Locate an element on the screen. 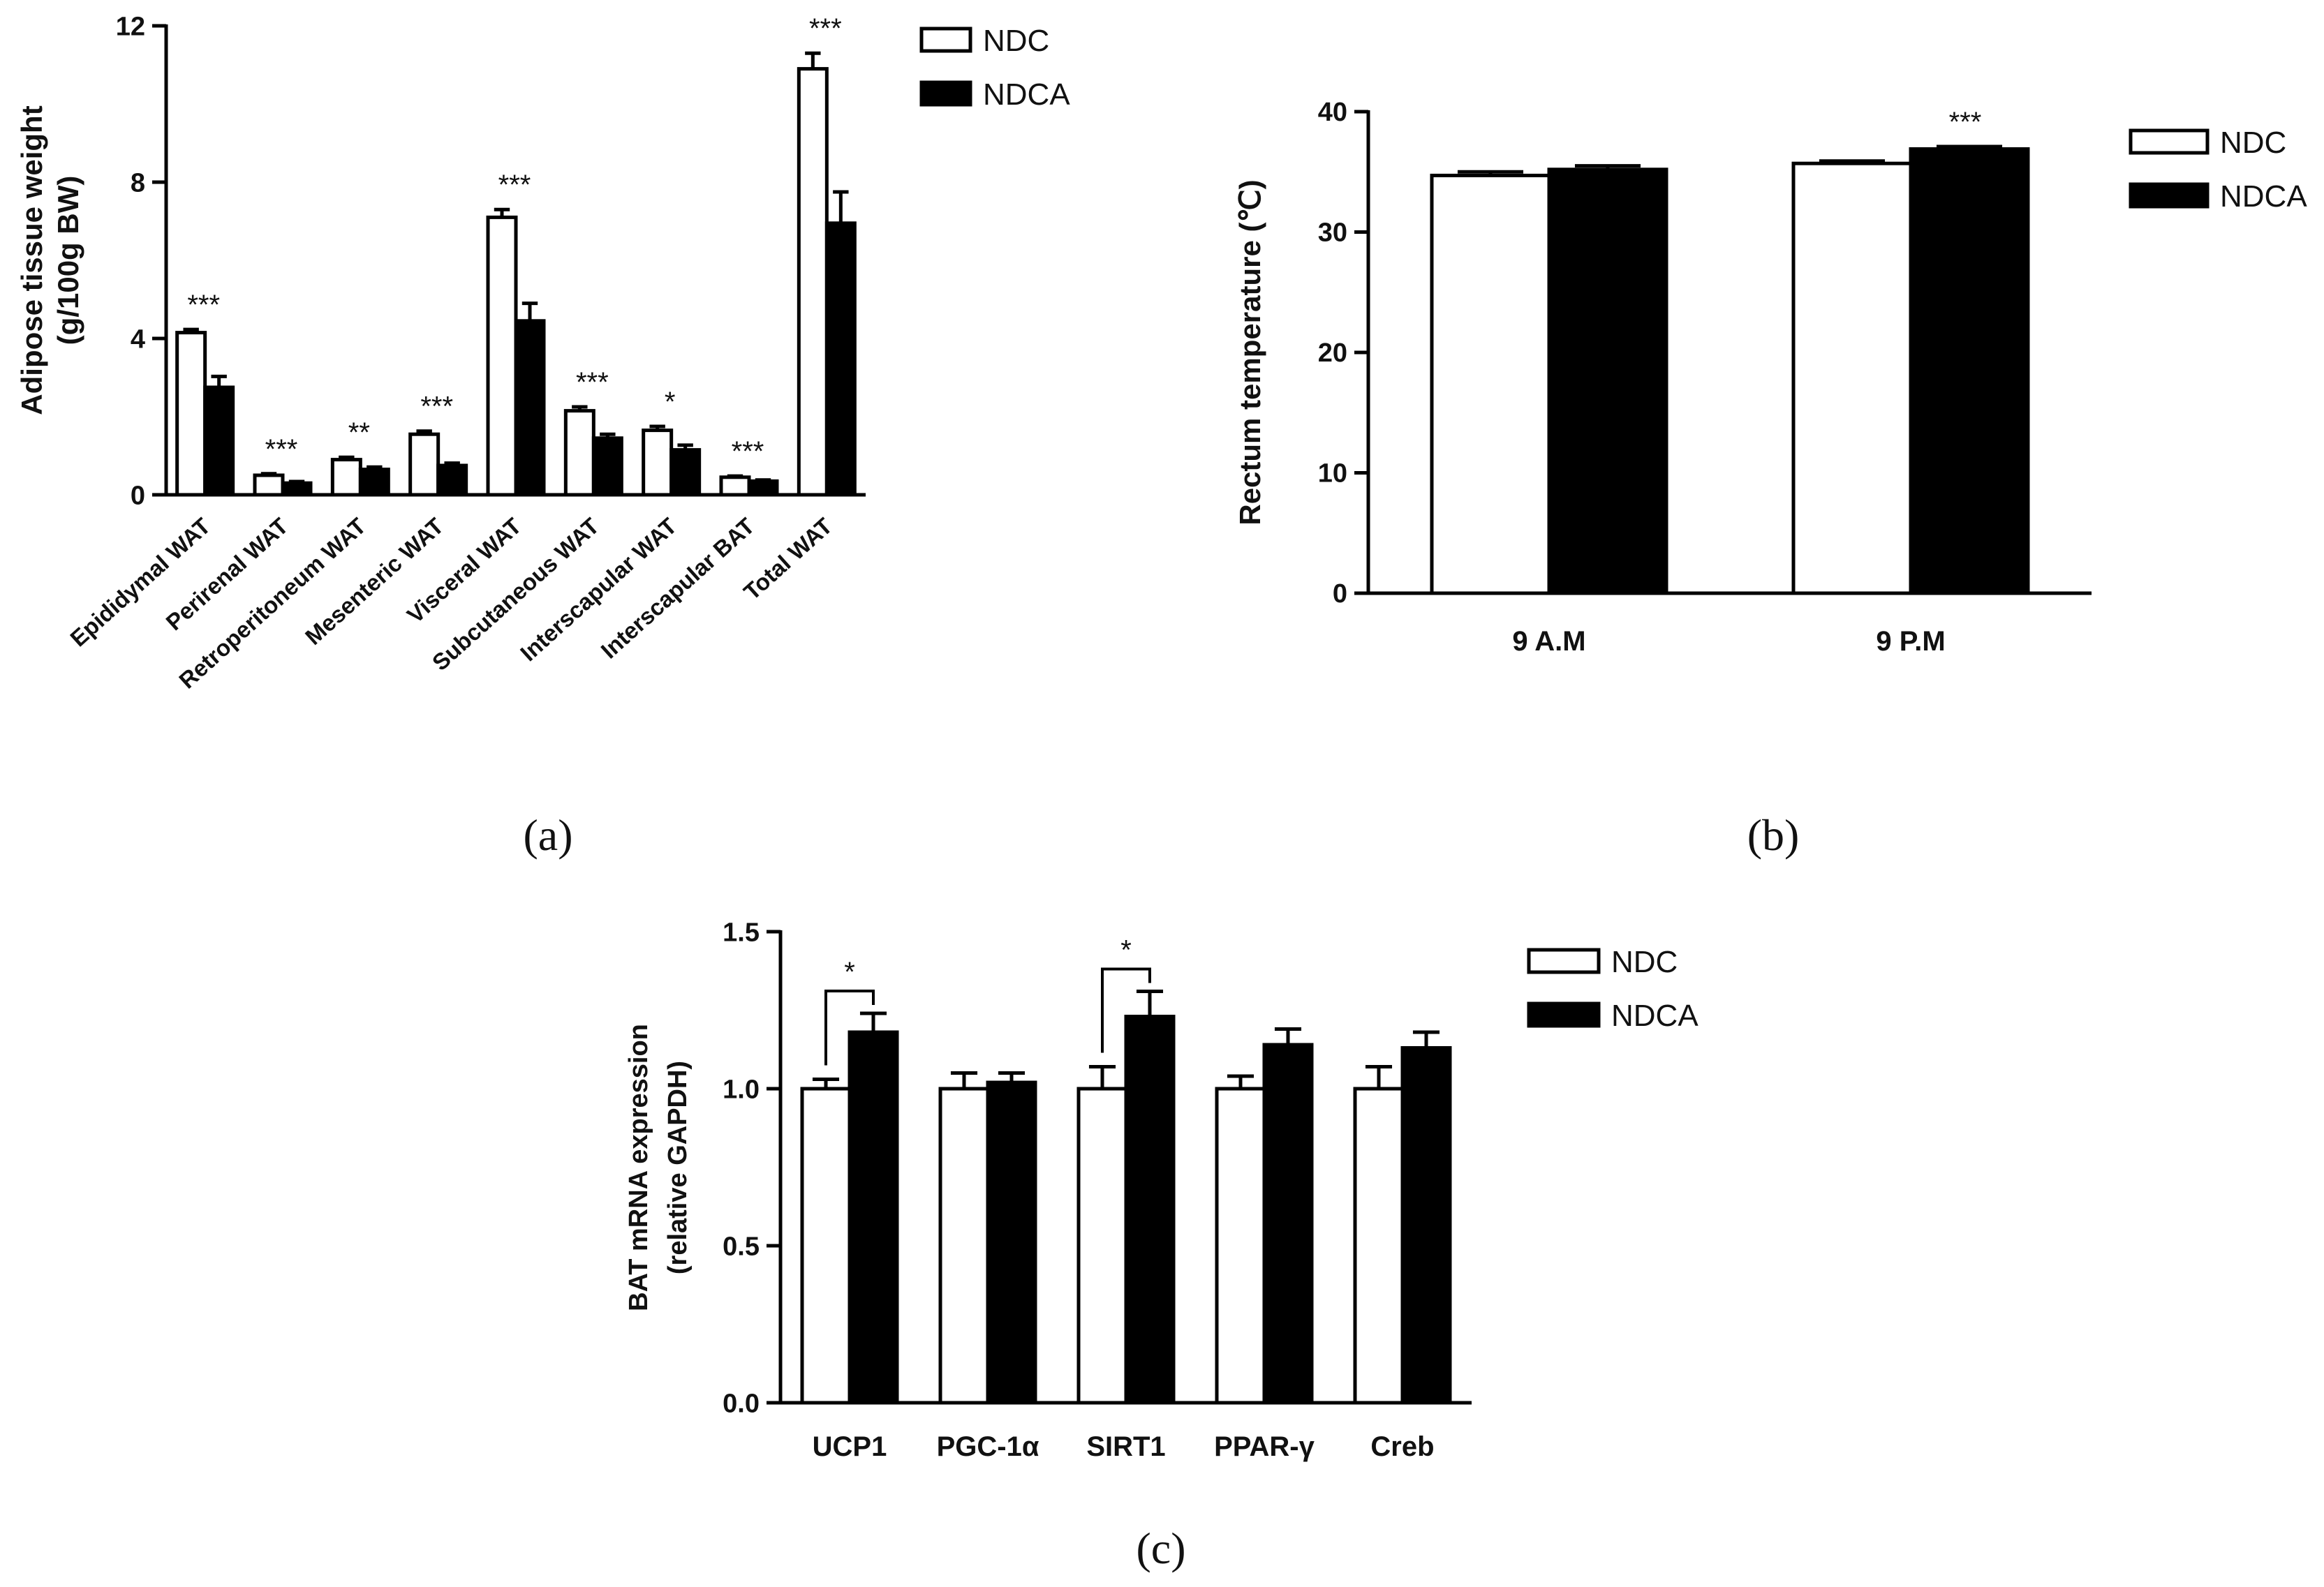 The height and width of the screenshot is (1587, 2324). y-tick-label: 40 is located at coordinates (1332, 112).